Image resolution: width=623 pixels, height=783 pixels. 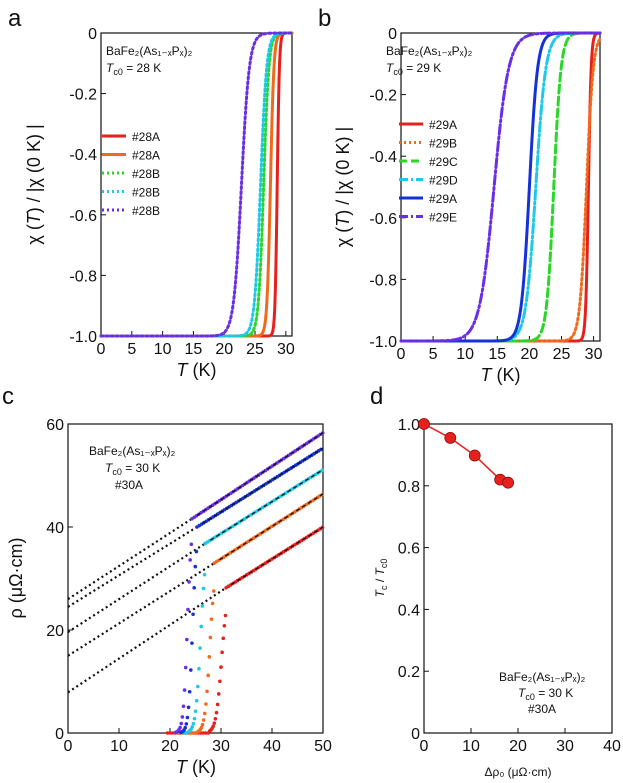 I want to click on y-label-sub2: c0, so click(x=384, y=564).